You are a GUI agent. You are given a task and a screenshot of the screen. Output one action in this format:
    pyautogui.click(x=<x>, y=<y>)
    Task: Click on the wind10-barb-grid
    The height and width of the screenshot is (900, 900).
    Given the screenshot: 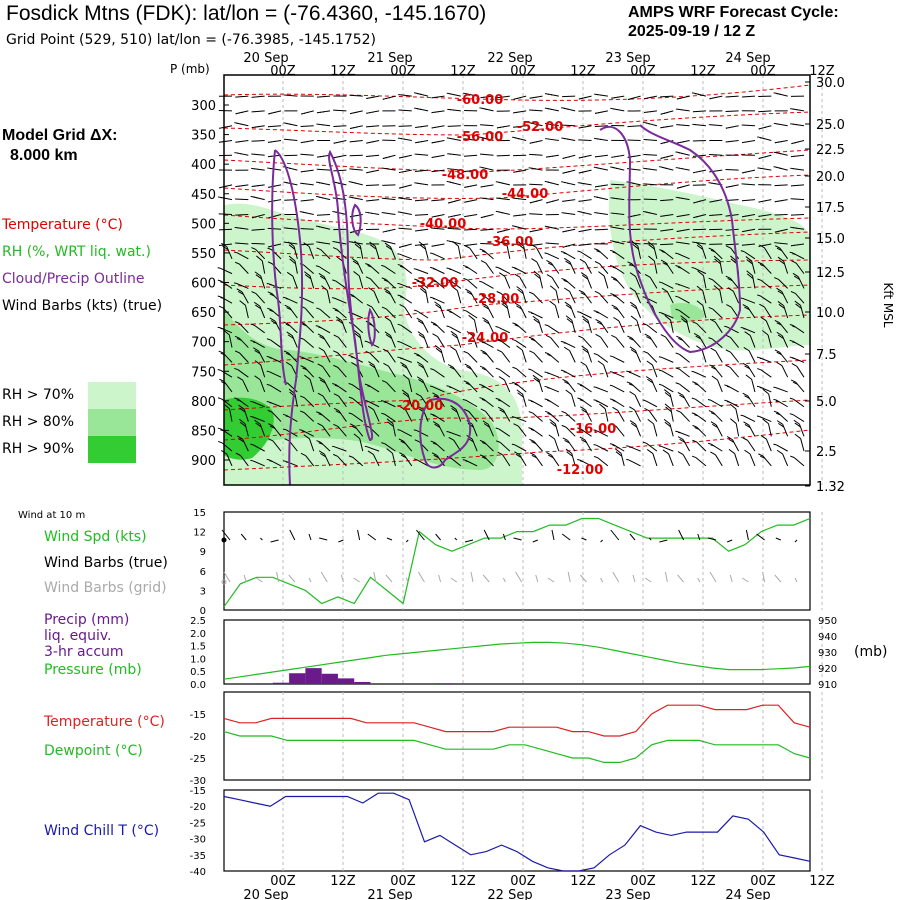 What is the action you would take?
    pyautogui.click(x=796, y=580)
    